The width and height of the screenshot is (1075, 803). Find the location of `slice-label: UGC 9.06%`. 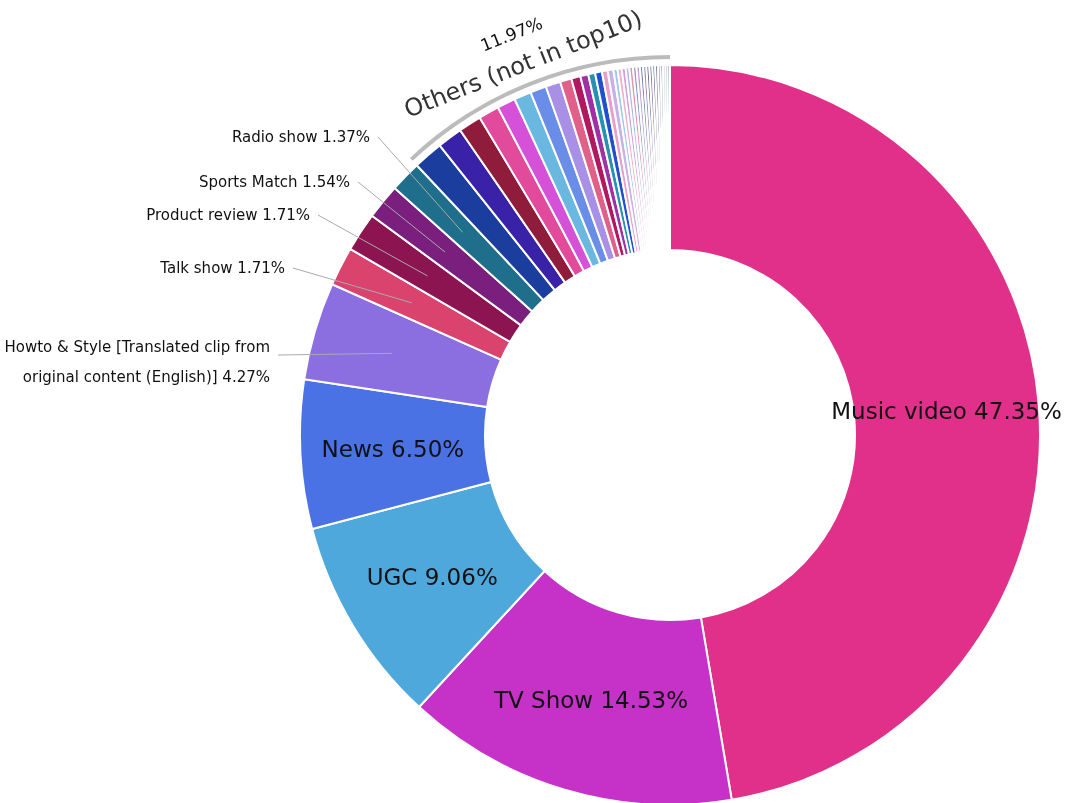

slice-label: UGC 9.06% is located at coordinates (432, 577).